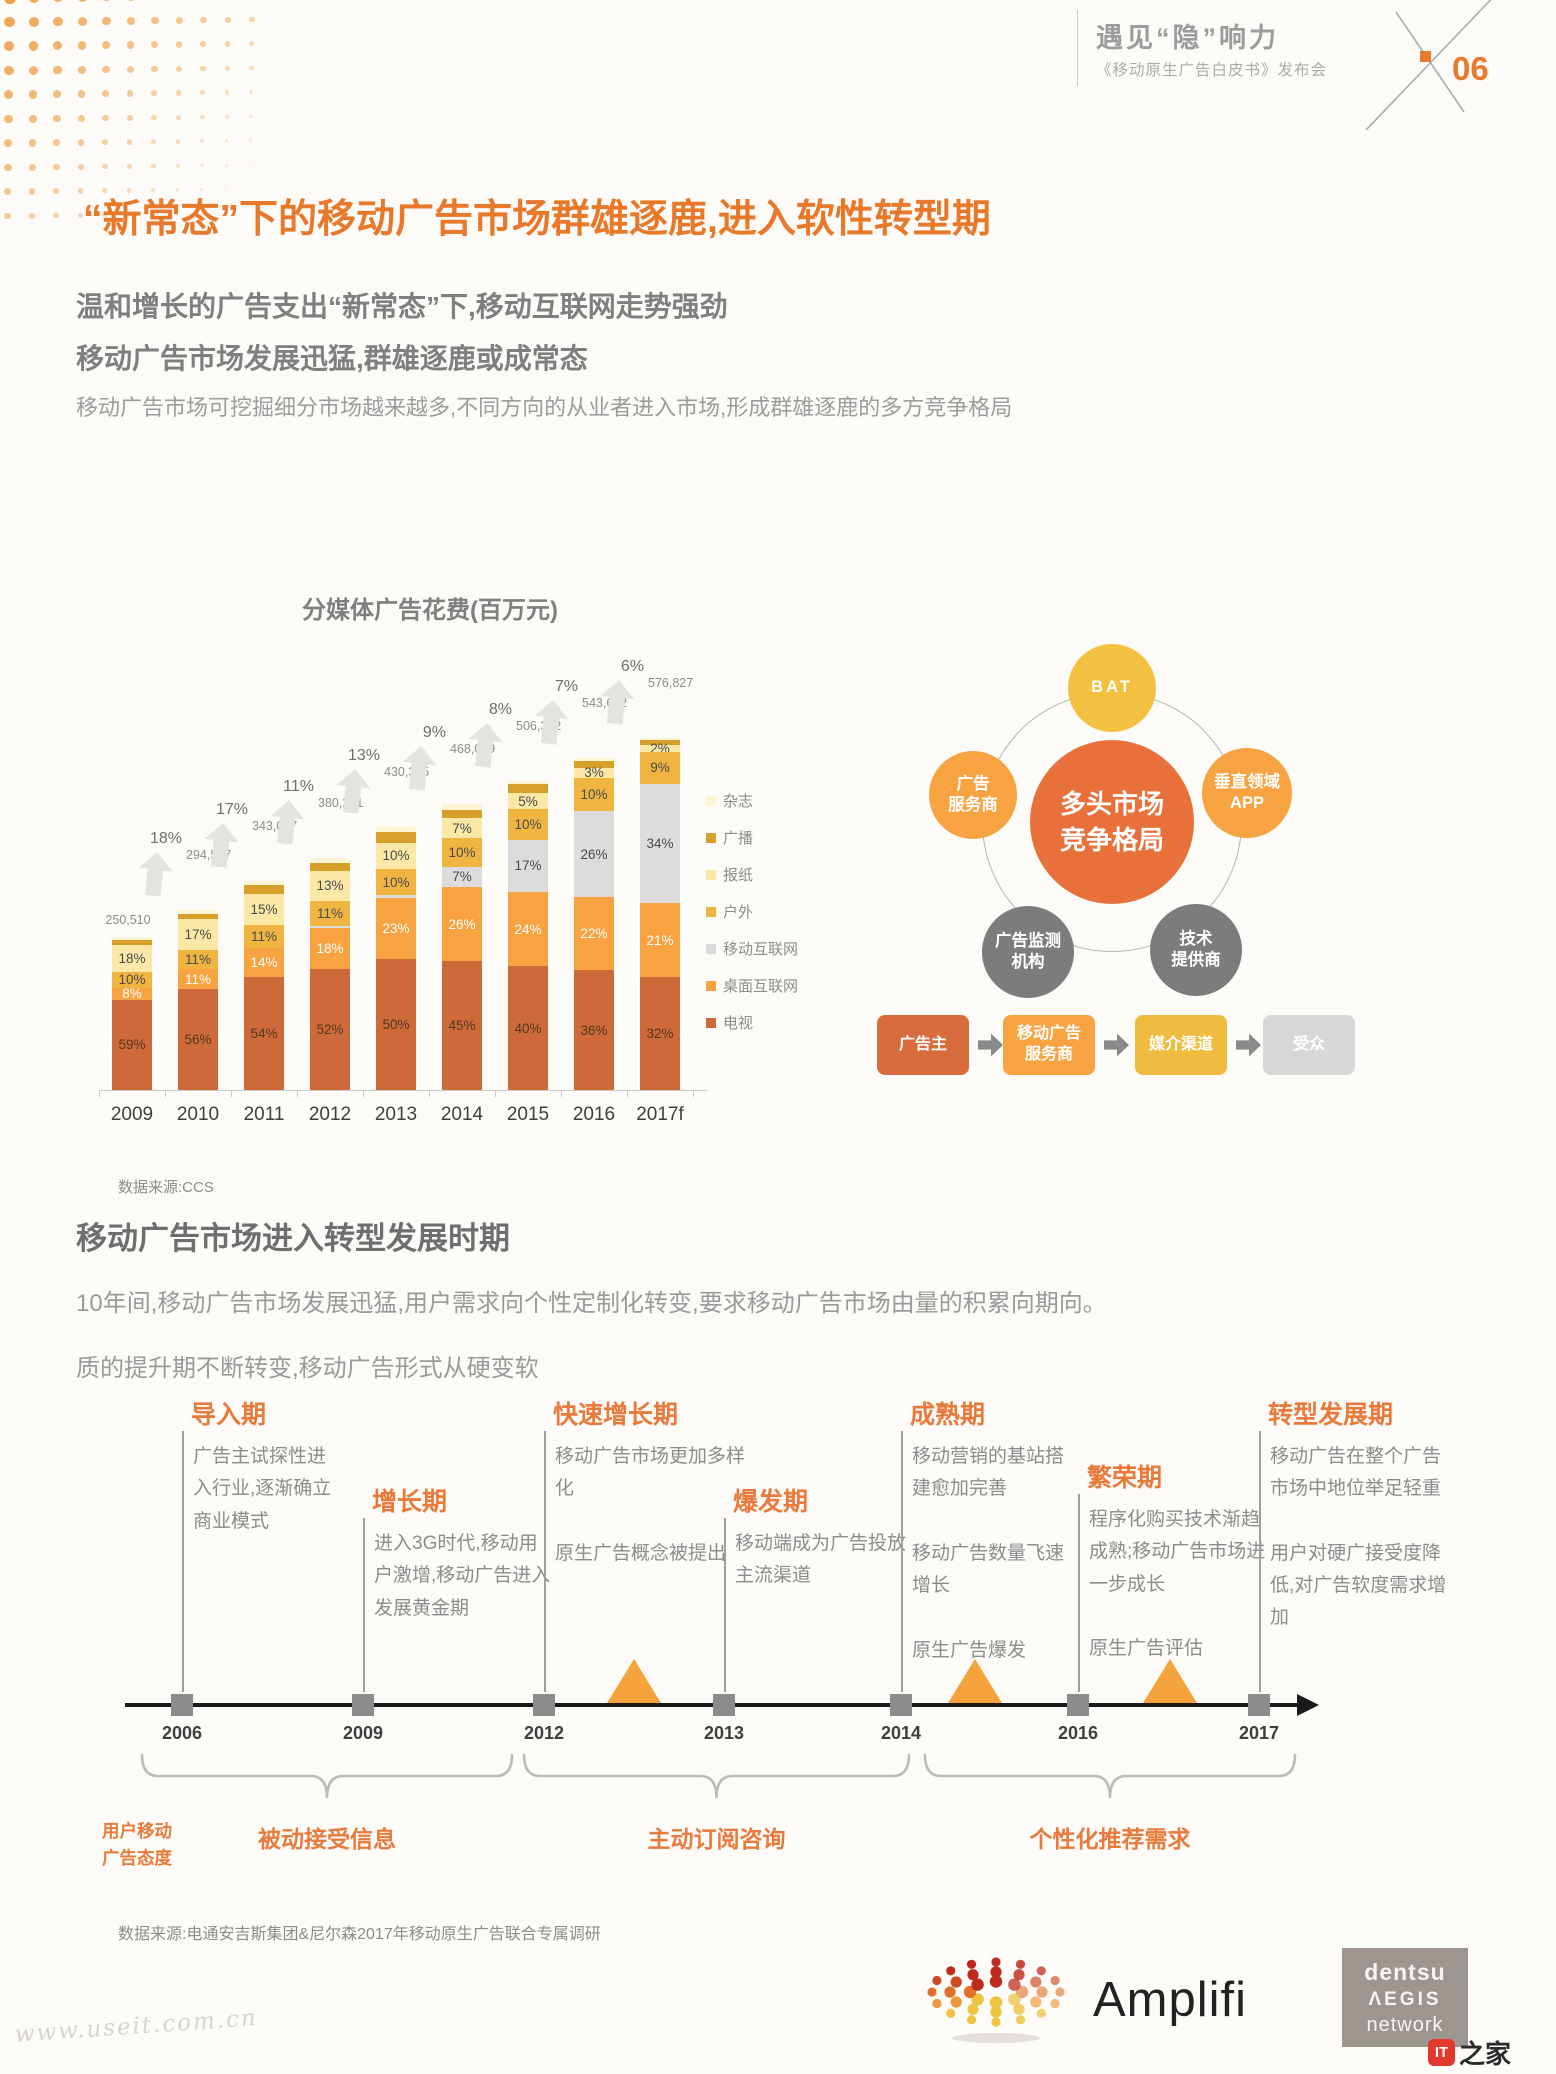 The image size is (1556, 2074). Describe the element at coordinates (738, 1023) in the screenshot. I see `legend-label: 电视` at that location.